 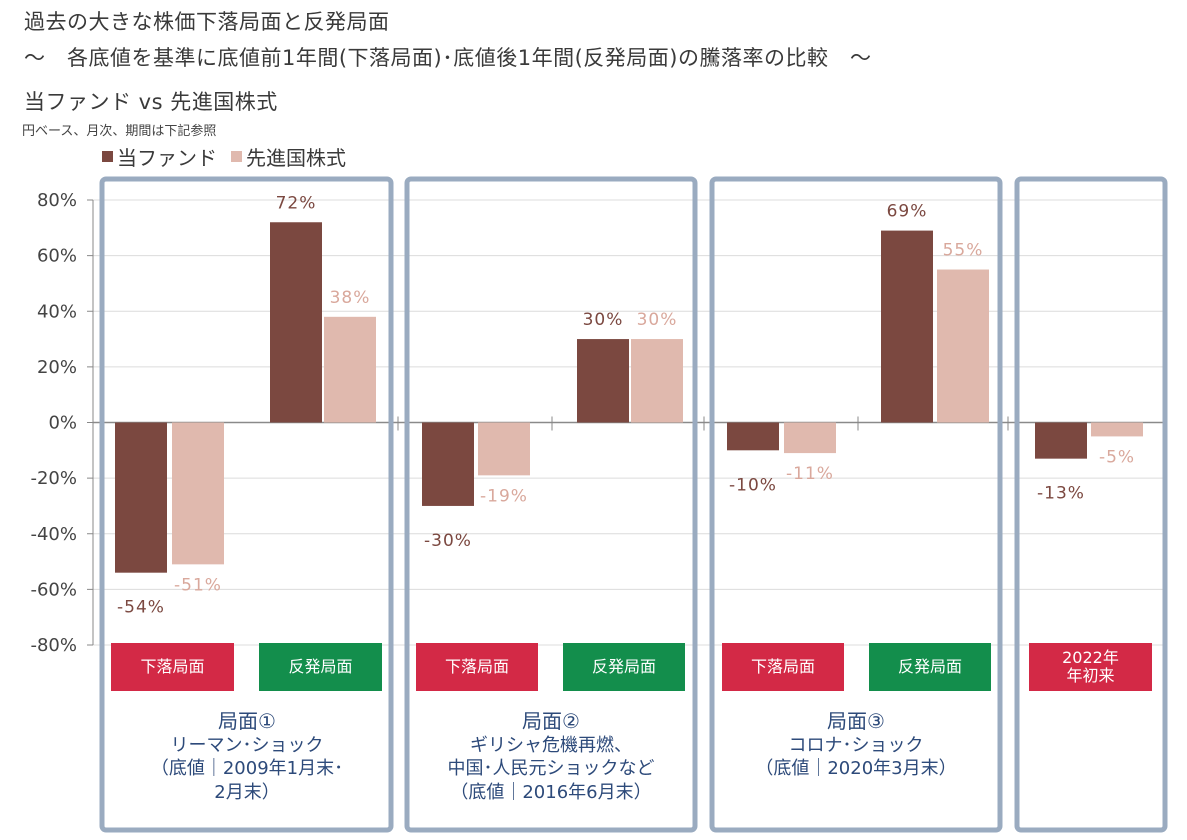 What do you see at coordinates (151, 102) in the screenshot?
I see `comparison-title: 当ファンド vs 先進国株式` at bounding box center [151, 102].